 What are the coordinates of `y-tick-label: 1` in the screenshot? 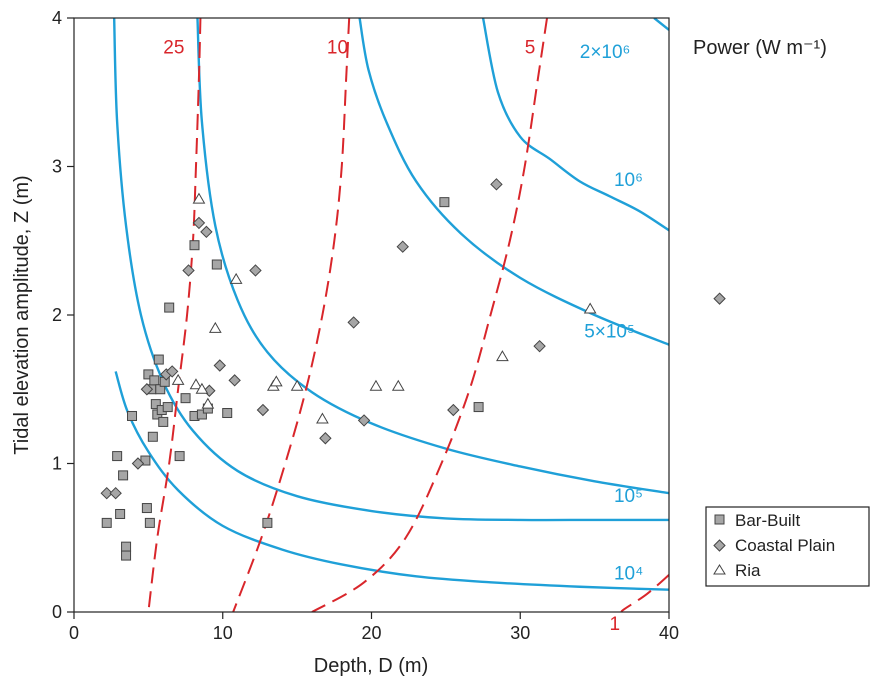 It's located at (57, 464).